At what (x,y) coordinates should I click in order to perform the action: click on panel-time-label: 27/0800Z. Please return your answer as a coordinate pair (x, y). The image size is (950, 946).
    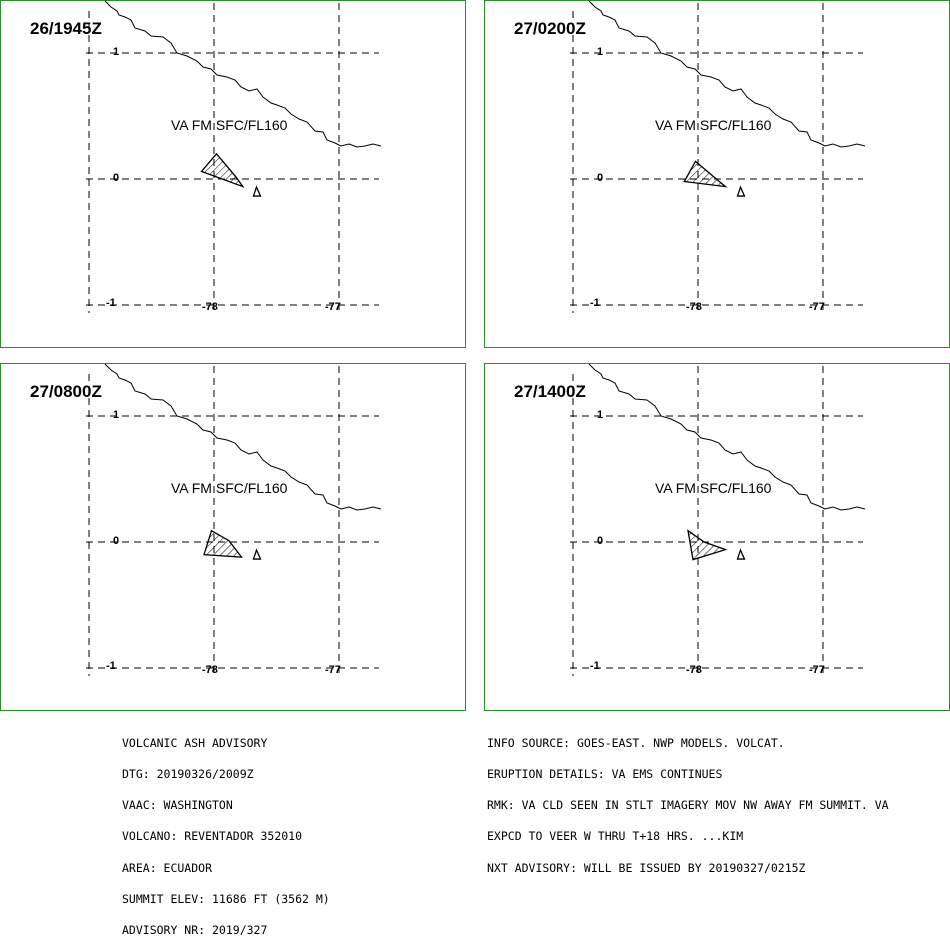
    Looking at the image, I should click on (66, 391).